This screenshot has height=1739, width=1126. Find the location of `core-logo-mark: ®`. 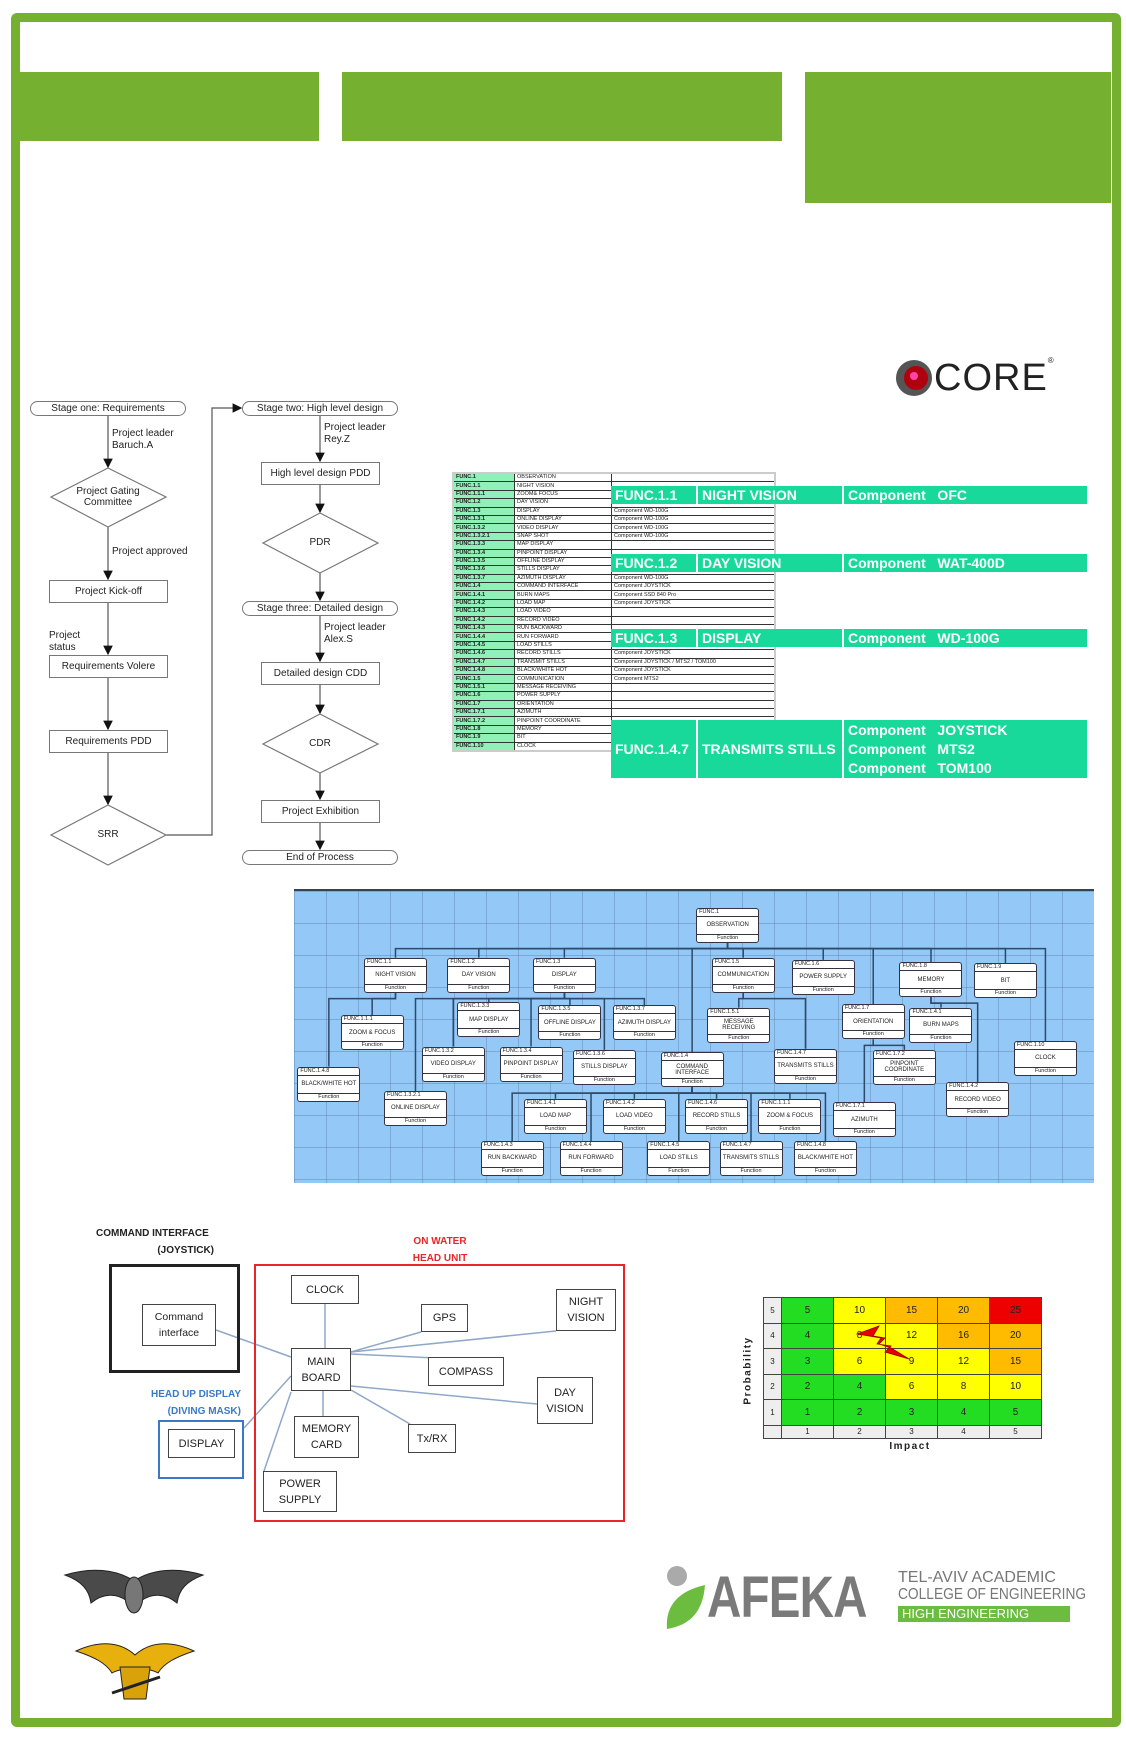

core-logo-mark: ® is located at coordinates (1050, 360).